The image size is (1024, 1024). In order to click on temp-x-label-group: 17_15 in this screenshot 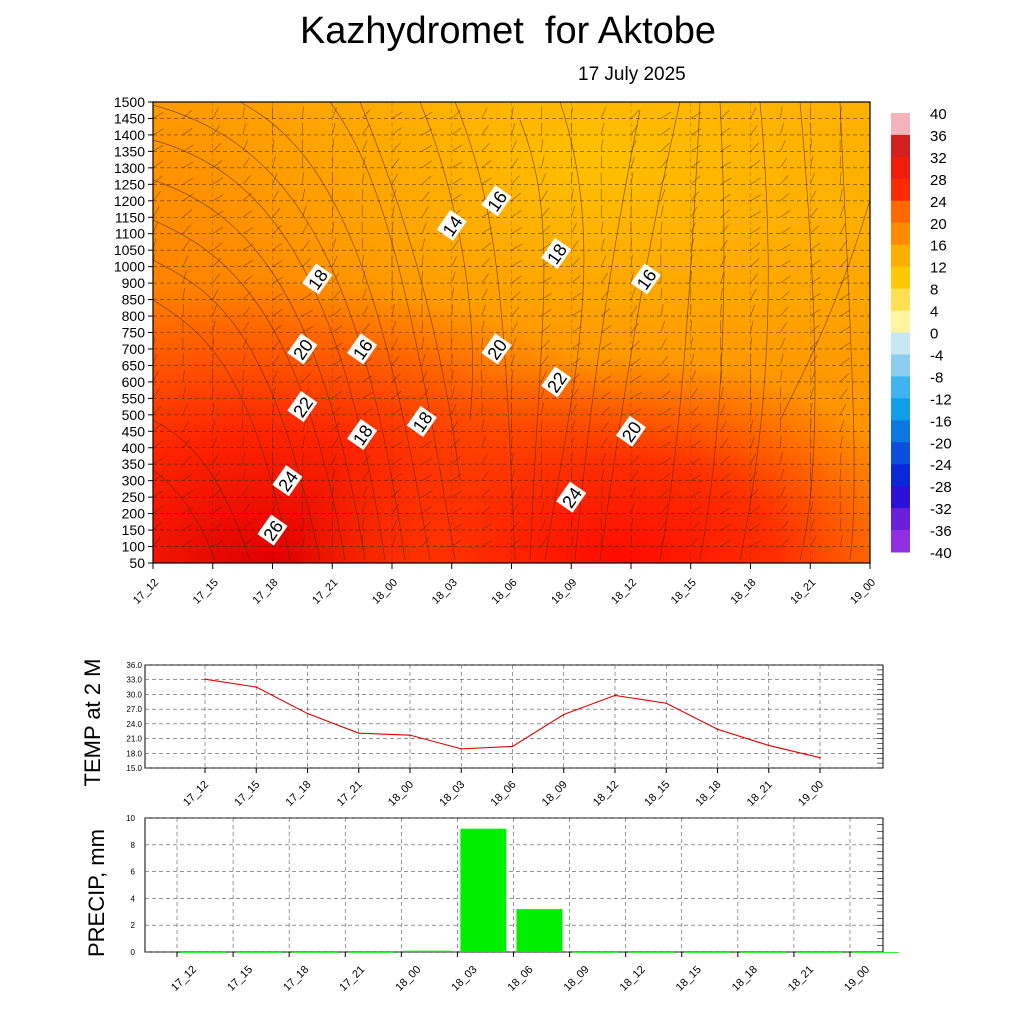, I will do `click(247, 794)`.